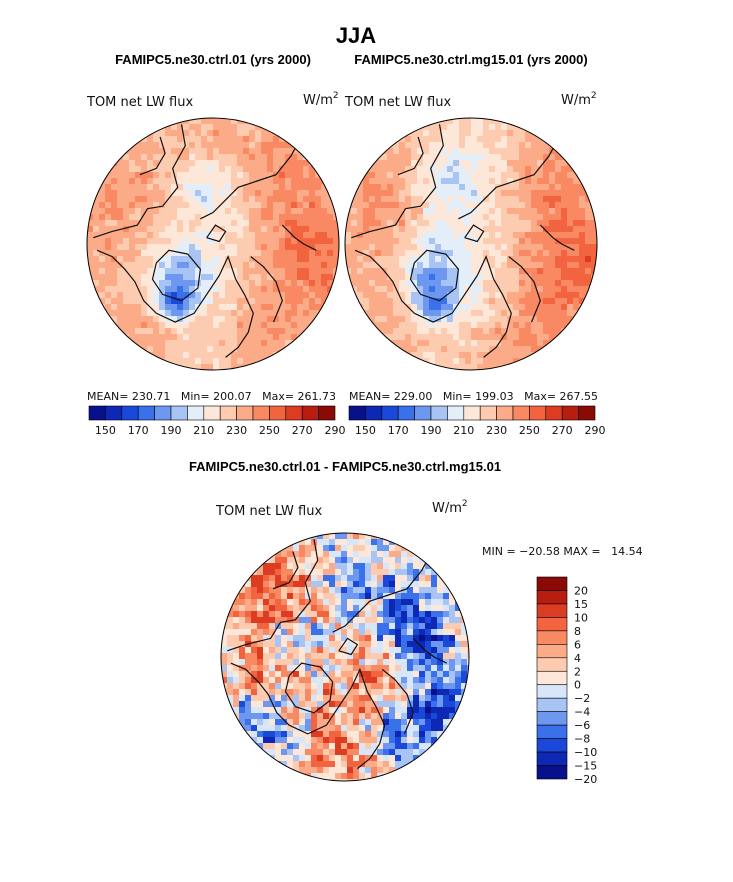 This screenshot has height=882, width=733. Describe the element at coordinates (345, 657) in the screenshot. I see `diff-polar-map` at that location.